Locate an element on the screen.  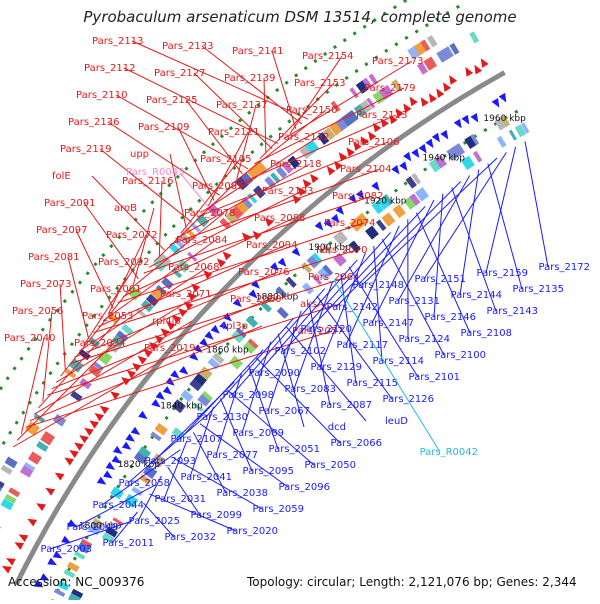
gene-label: Pars_2050 is located at coordinates (330, 465).